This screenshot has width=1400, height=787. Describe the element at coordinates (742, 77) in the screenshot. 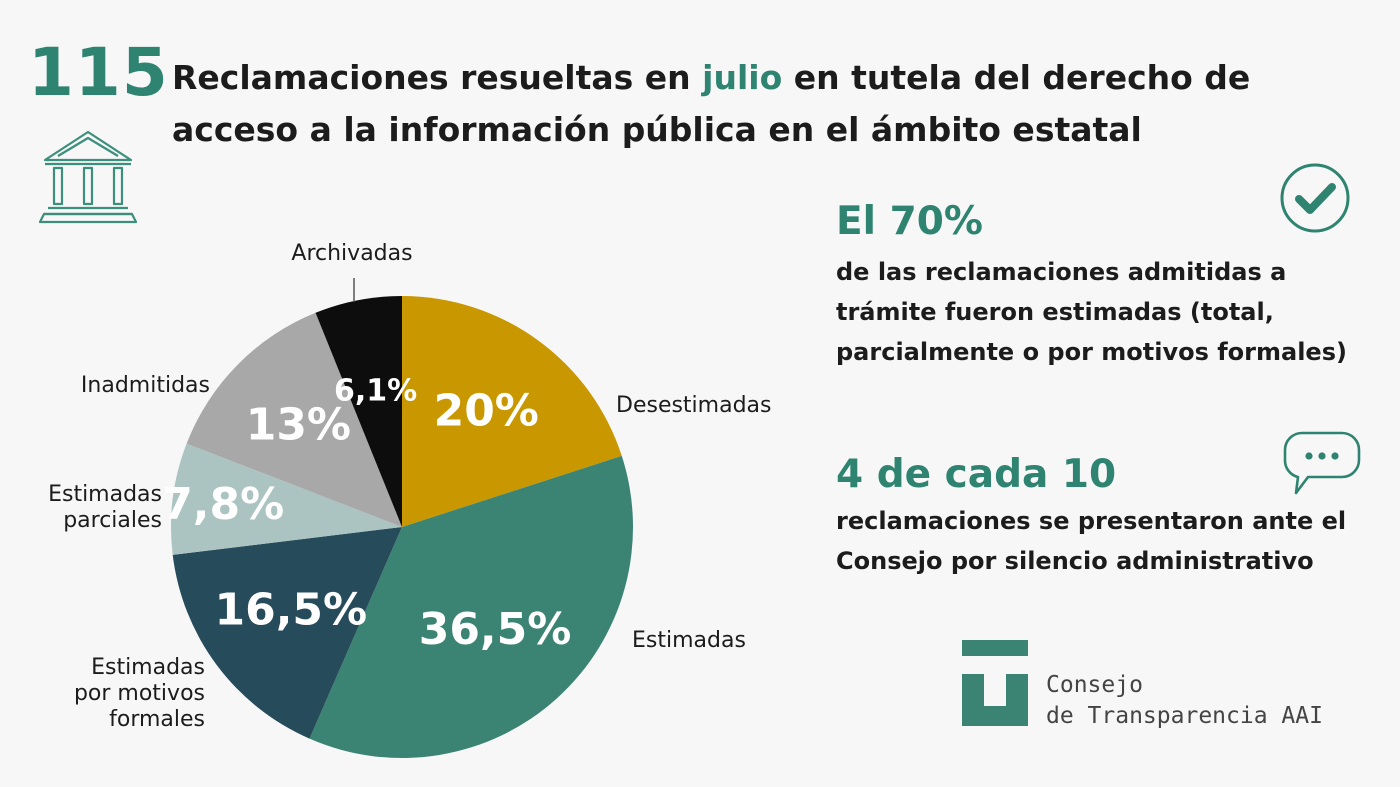

I see `title-highlight-month: julio` at that location.